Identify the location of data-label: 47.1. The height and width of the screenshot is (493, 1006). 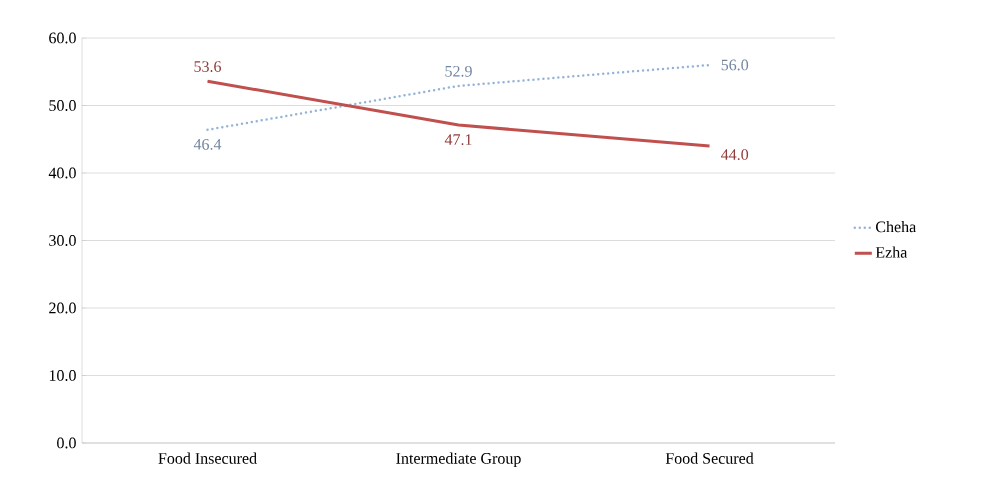
(458, 140).